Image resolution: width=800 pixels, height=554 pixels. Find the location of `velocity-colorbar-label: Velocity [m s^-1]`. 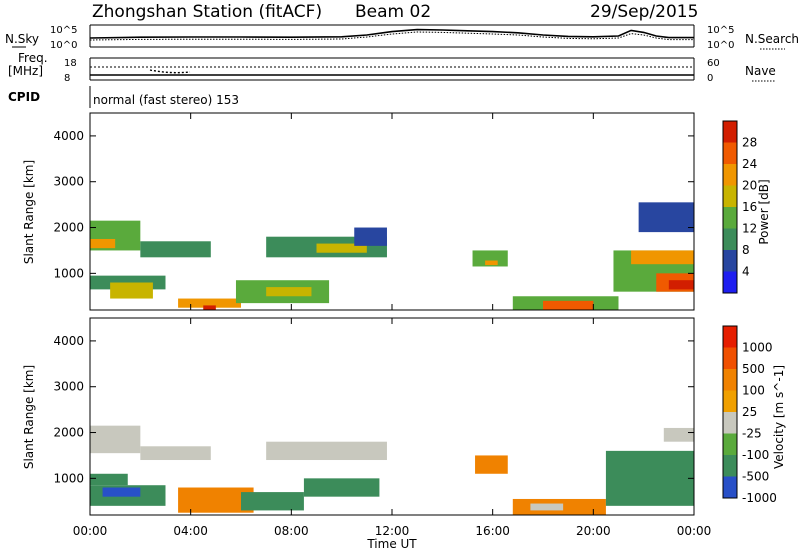

velocity-colorbar-label: Velocity [m s^-1] is located at coordinates (779, 417).